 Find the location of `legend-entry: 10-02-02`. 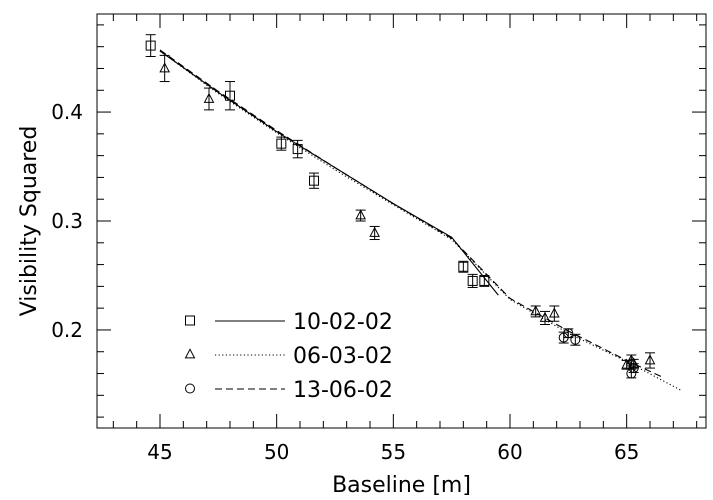

legend-entry: 10-02-02 is located at coordinates (289, 322).